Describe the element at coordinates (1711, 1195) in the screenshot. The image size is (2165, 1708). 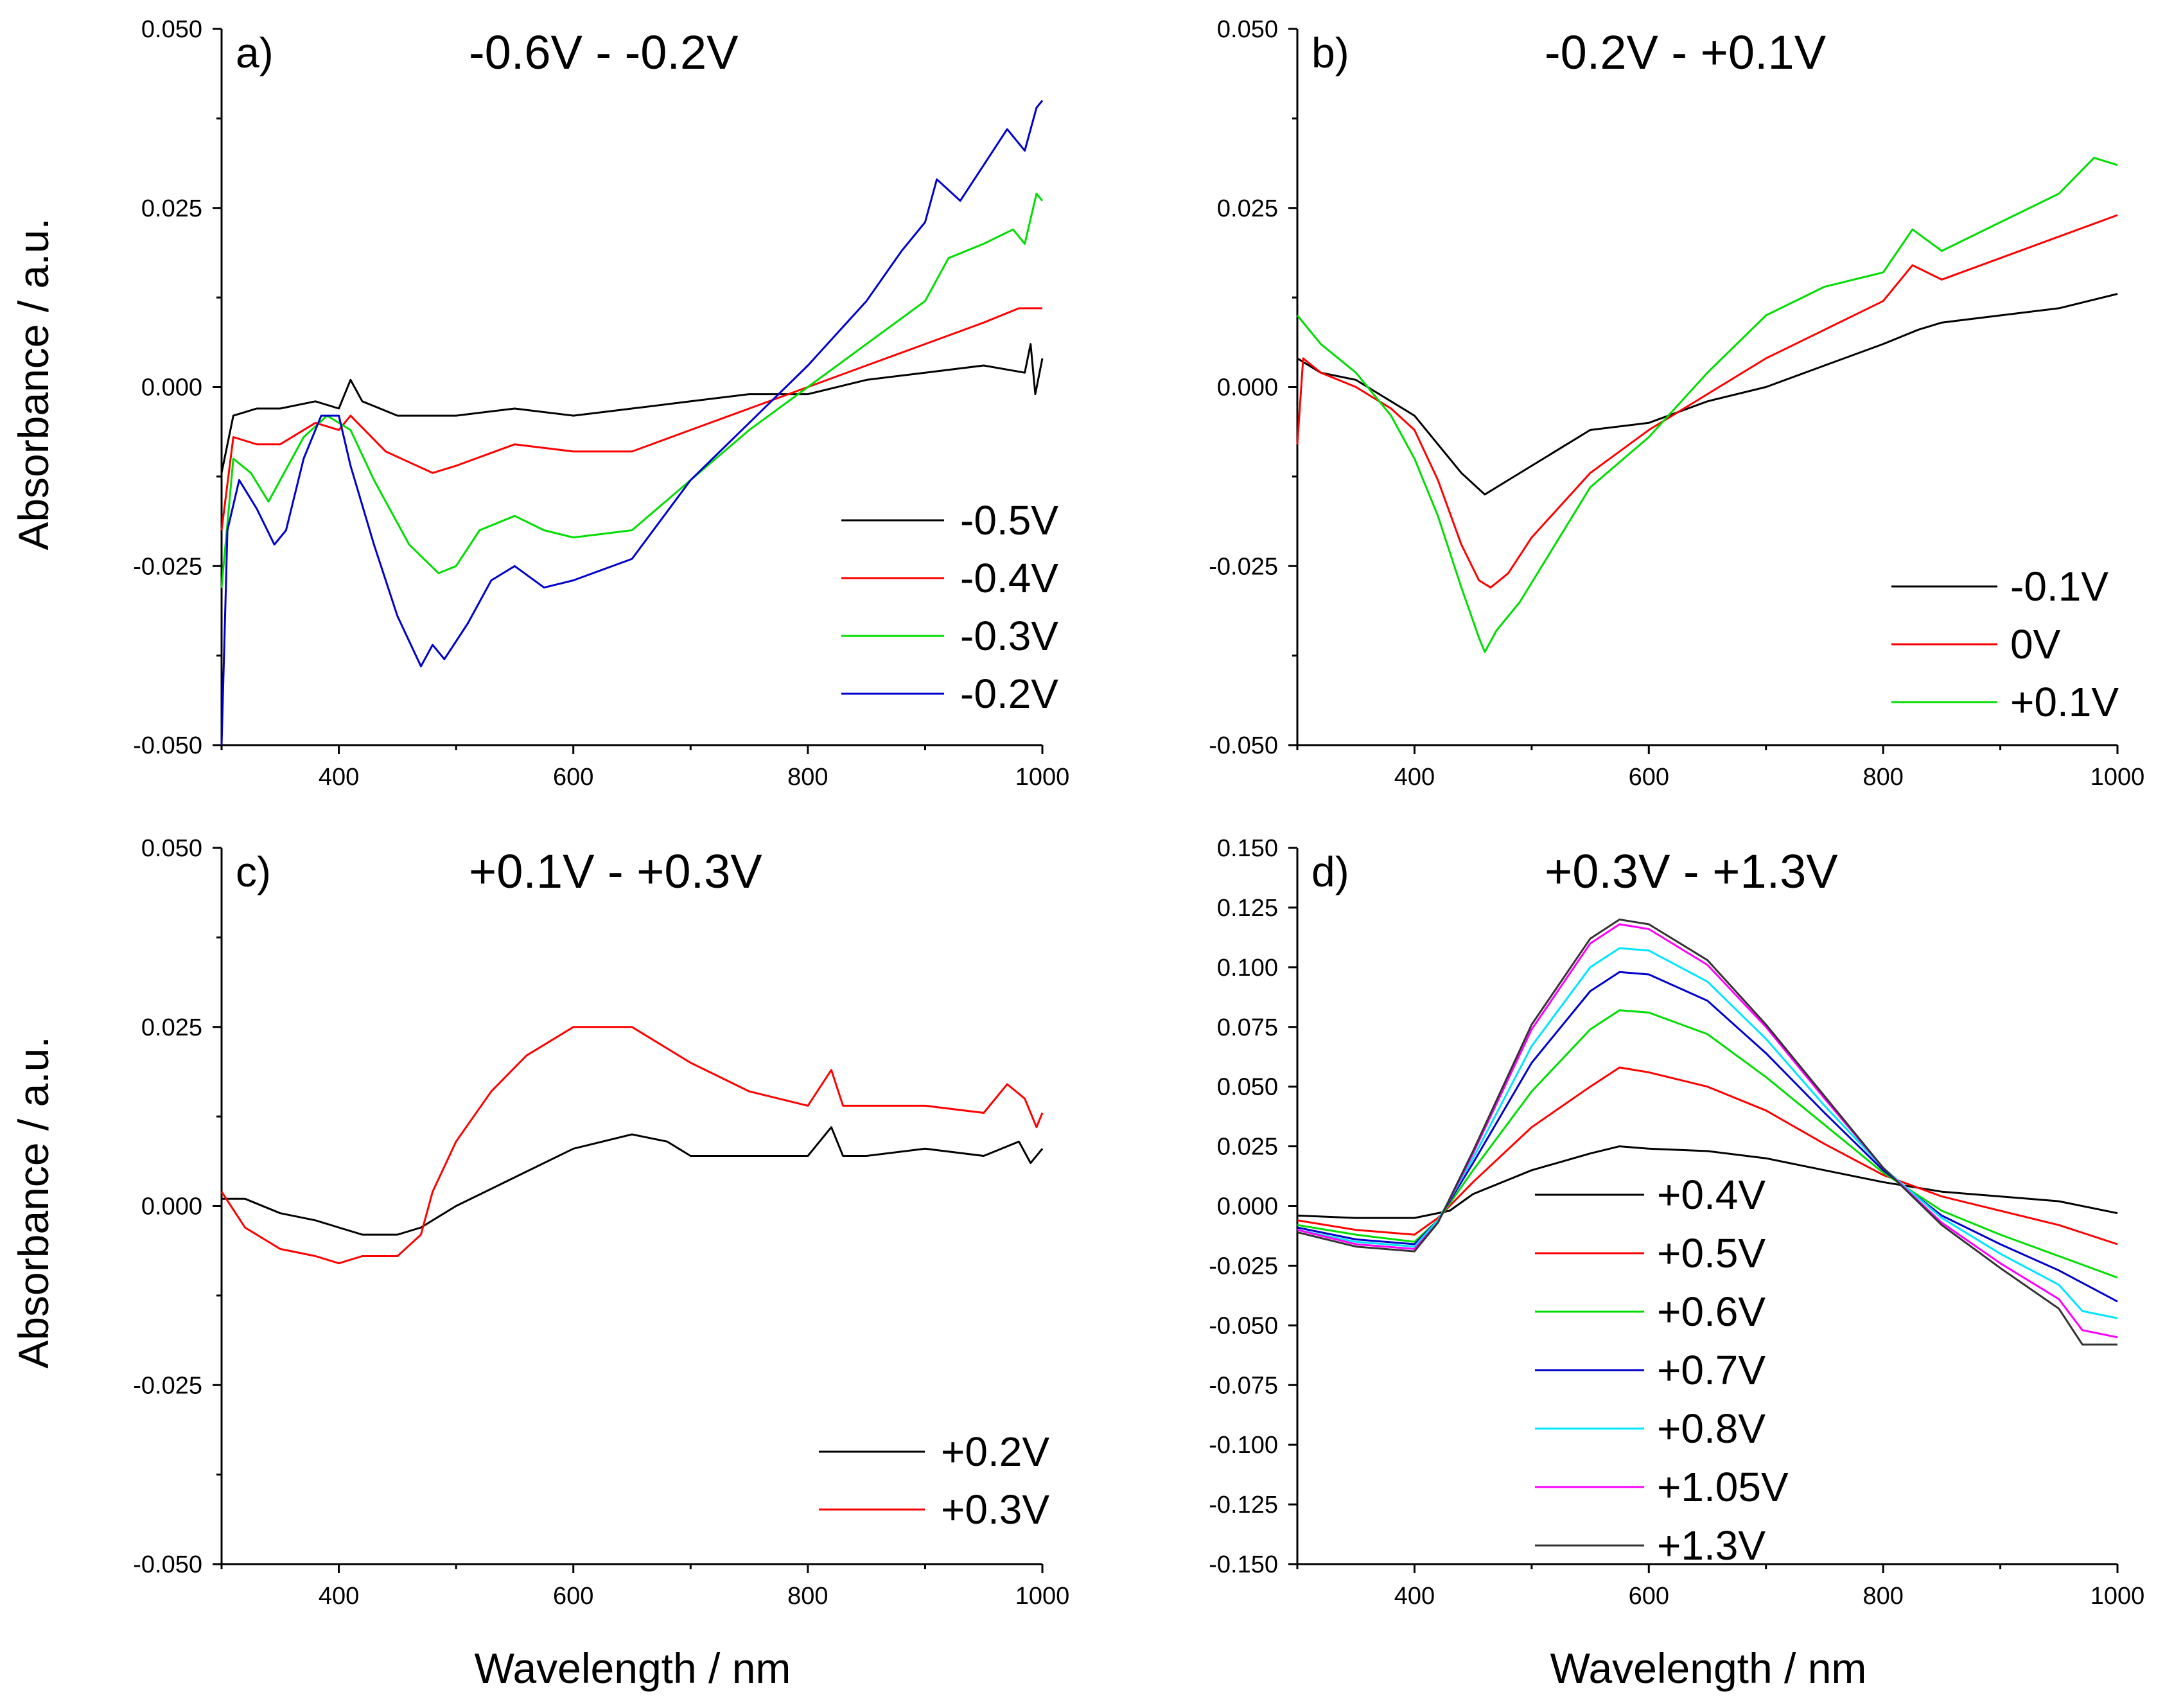
I see `legend-label: +0.4V` at that location.